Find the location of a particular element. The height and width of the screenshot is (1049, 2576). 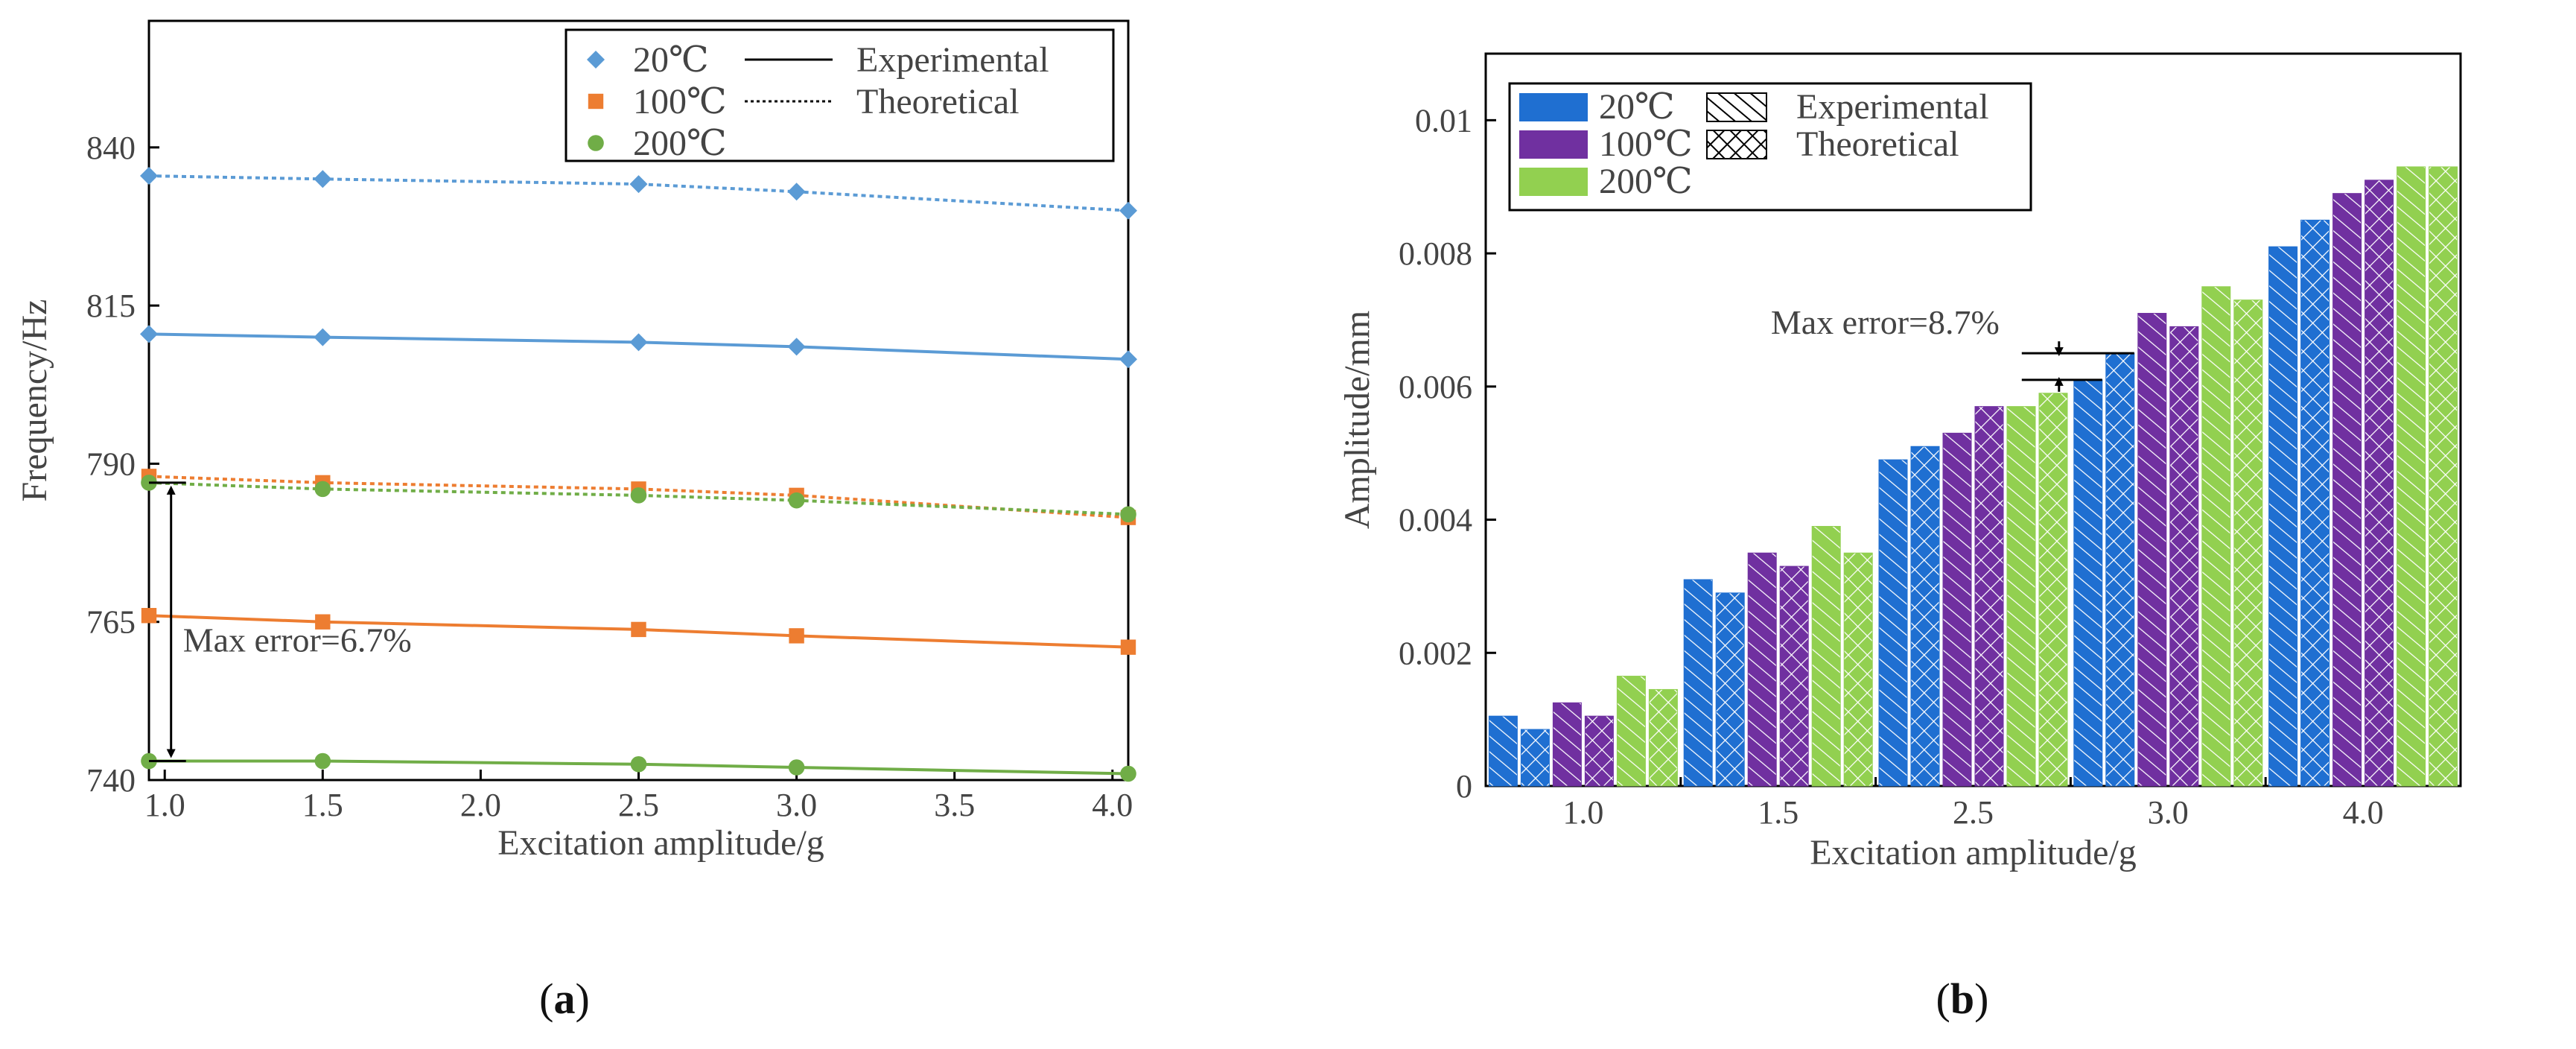

y-axis-title: Amplitude/mm is located at coordinates (1357, 420).